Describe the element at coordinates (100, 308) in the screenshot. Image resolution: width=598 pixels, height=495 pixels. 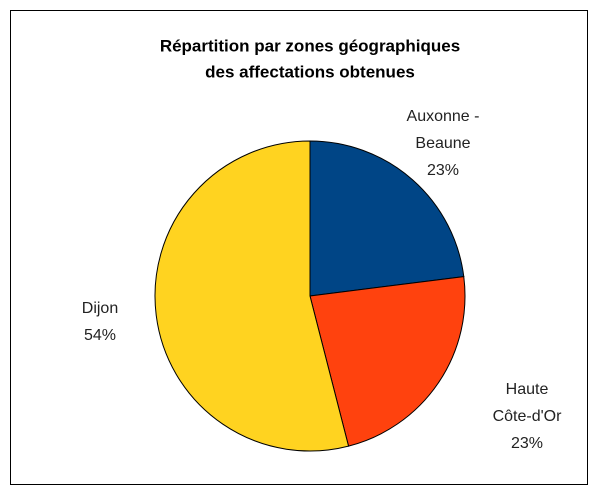
I see `slice-label: Dijon` at that location.